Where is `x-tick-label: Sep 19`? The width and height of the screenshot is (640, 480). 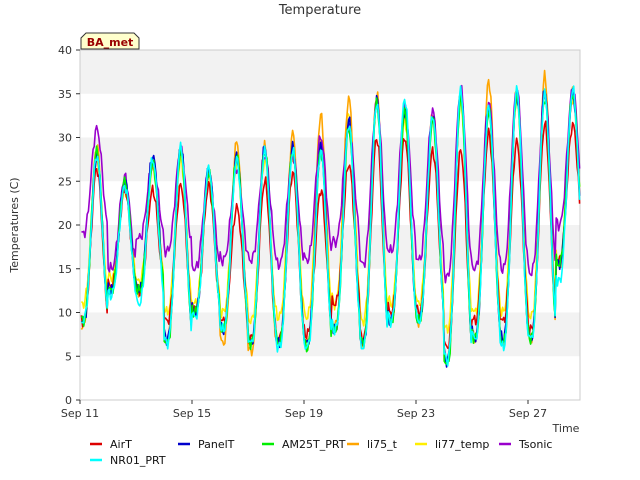 x-tick-label: Sep 19 is located at coordinates (304, 413).